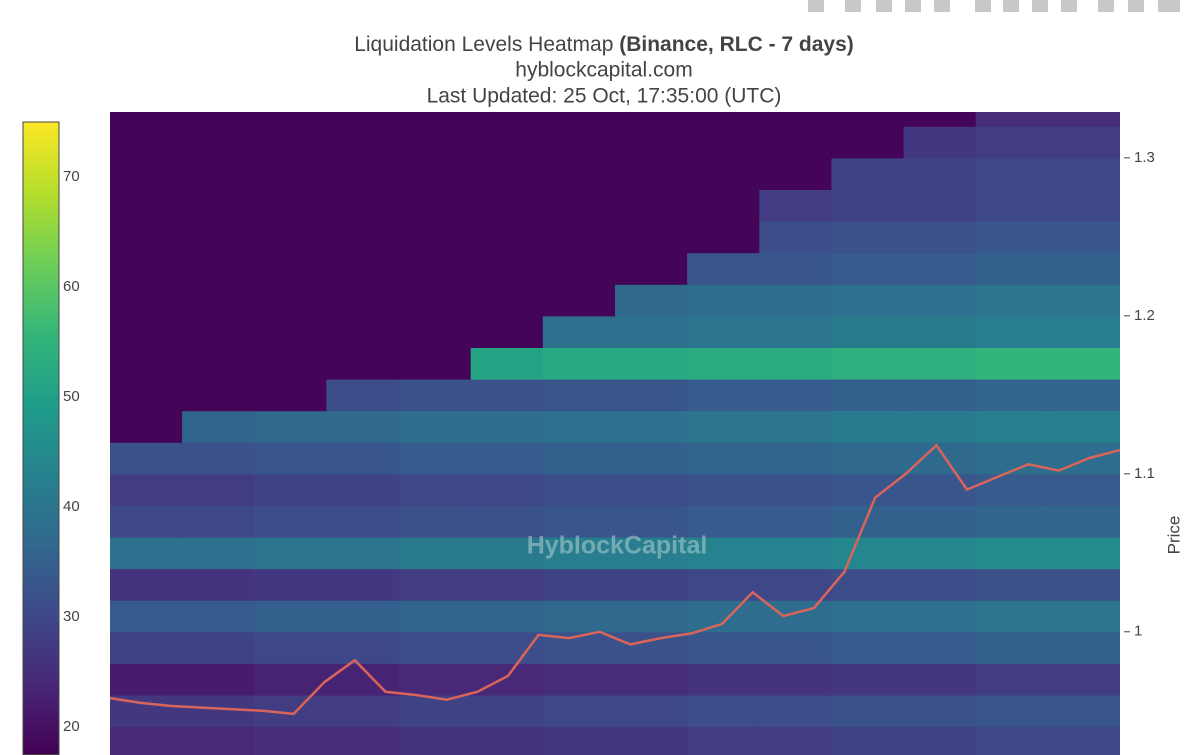 This screenshot has height=755, width=1200. Describe the element at coordinates (853, 6) in the screenshot. I see `zoom-button` at that location.